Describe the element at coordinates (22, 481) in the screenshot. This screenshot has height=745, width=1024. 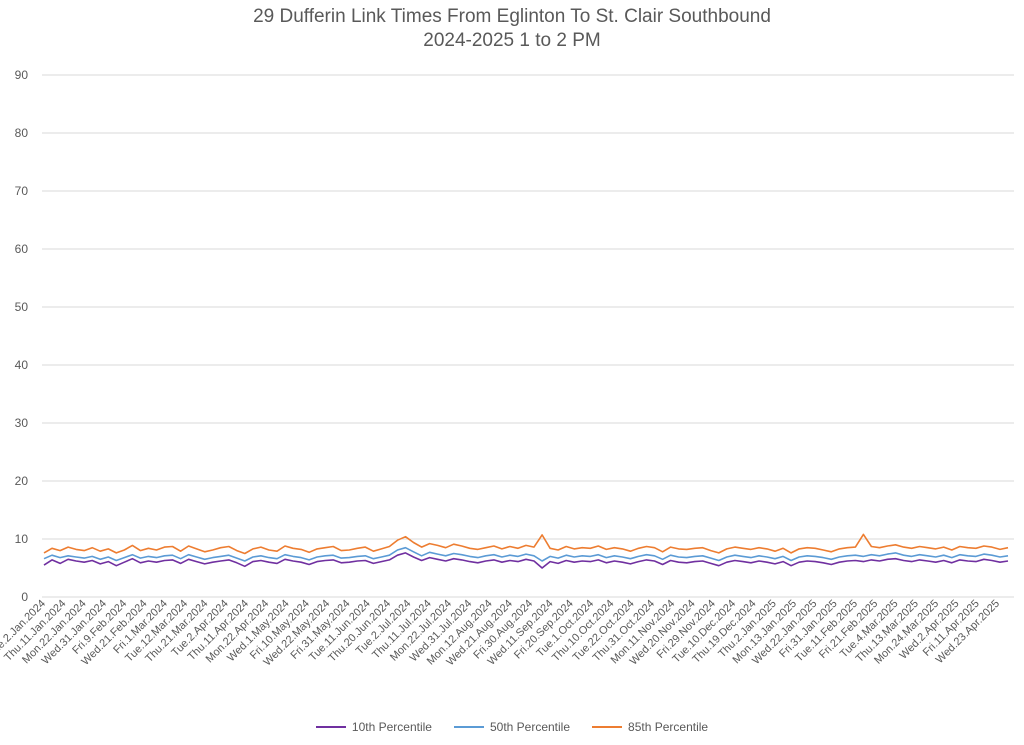
I see `y-tick-label: 20` at that location.